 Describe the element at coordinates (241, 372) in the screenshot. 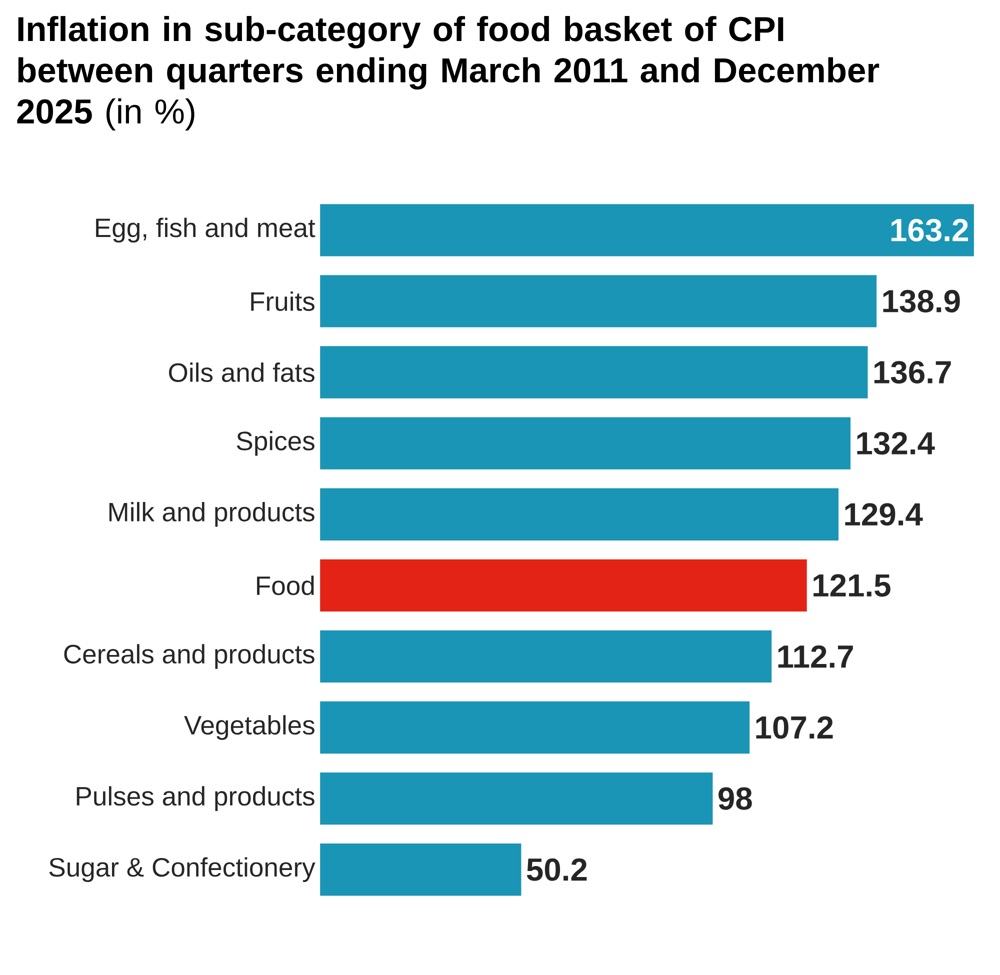

I see `y-tick-label: Oils and fats` at that location.